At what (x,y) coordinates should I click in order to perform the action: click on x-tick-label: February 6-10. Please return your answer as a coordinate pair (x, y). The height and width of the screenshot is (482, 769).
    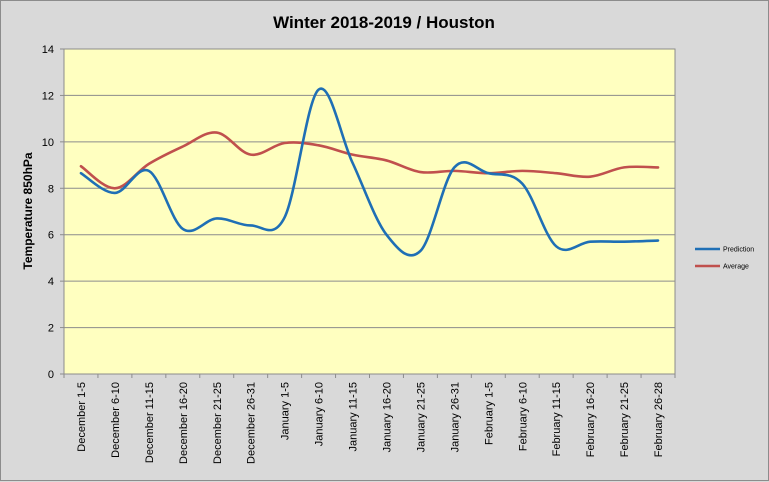
    Looking at the image, I should click on (523, 416).